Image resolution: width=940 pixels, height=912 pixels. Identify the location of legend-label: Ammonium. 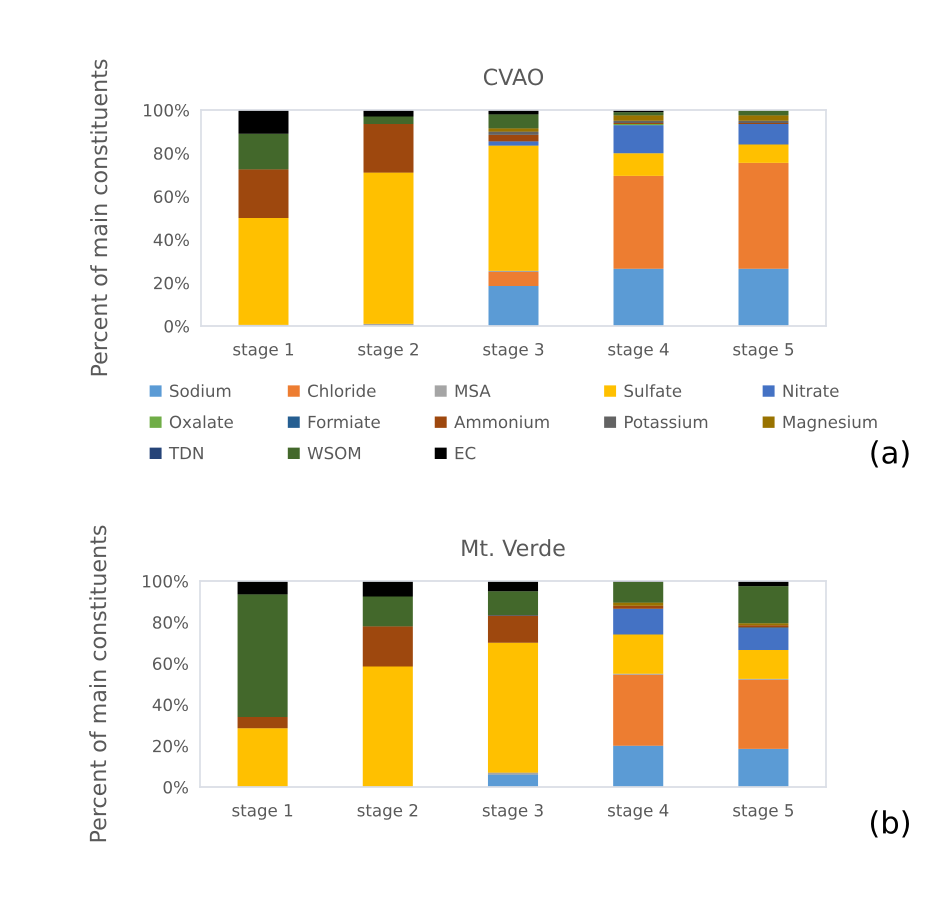
(501, 421).